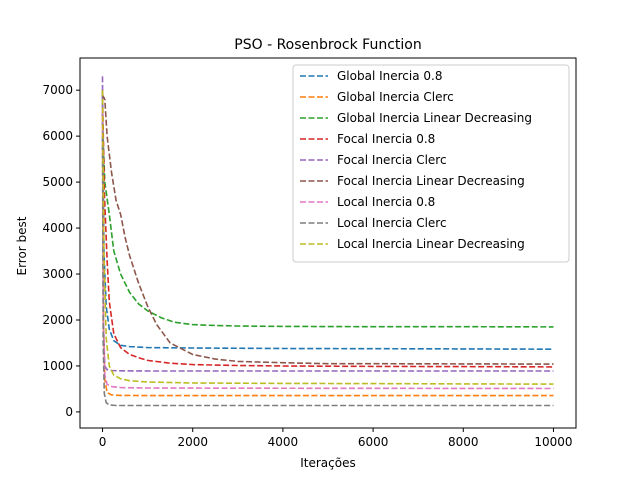 The height and width of the screenshot is (480, 640). What do you see at coordinates (192, 442) in the screenshot?
I see `x-tick-label: 2000` at bounding box center [192, 442].